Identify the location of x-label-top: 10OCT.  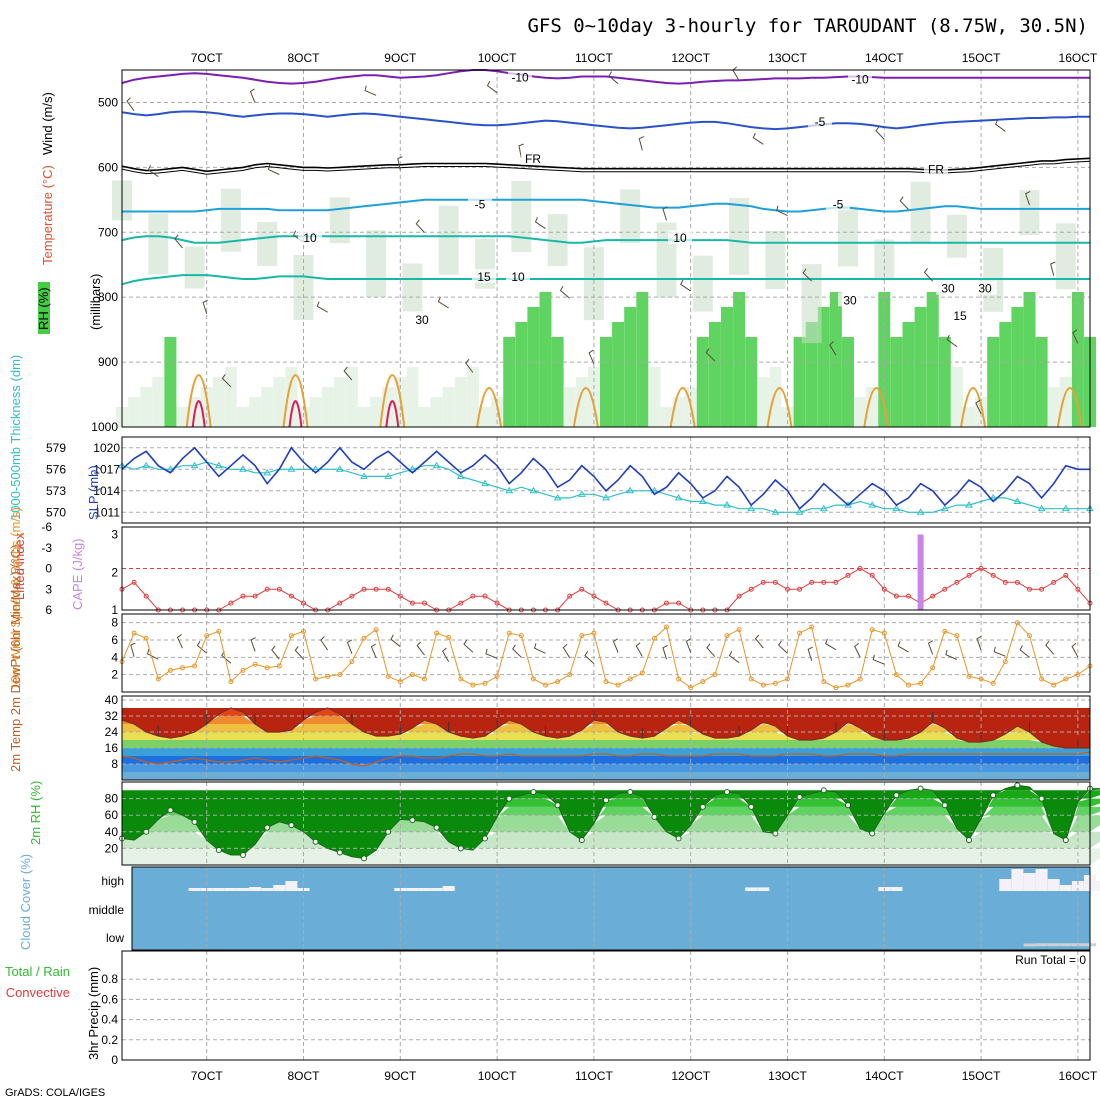
(497, 58).